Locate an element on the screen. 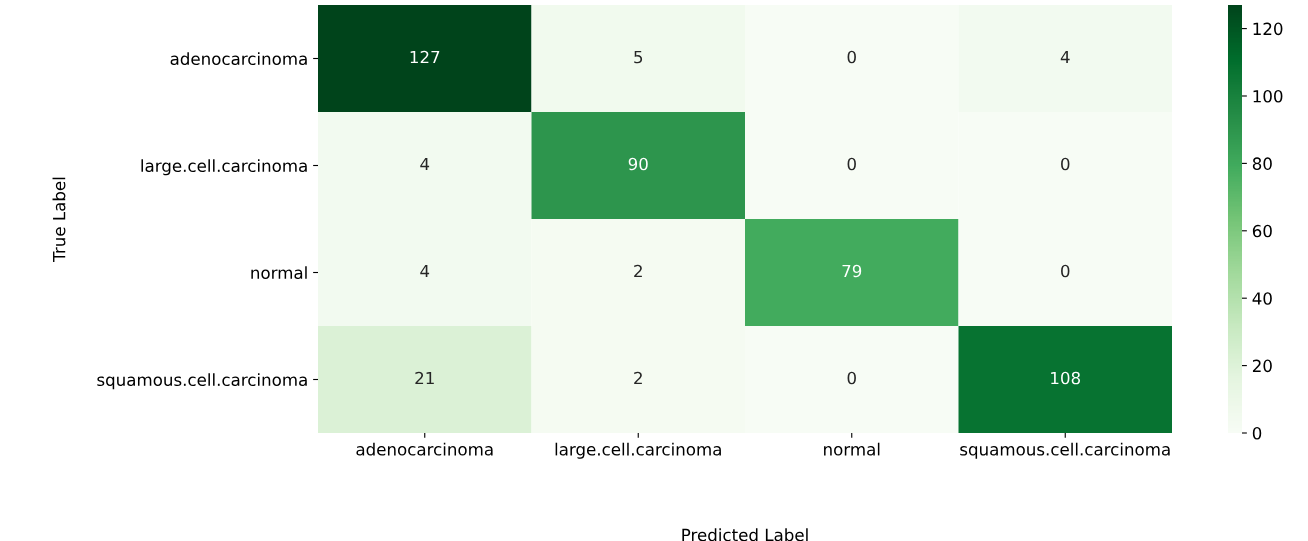  y-axis-title: True Label is located at coordinates (59, 219).